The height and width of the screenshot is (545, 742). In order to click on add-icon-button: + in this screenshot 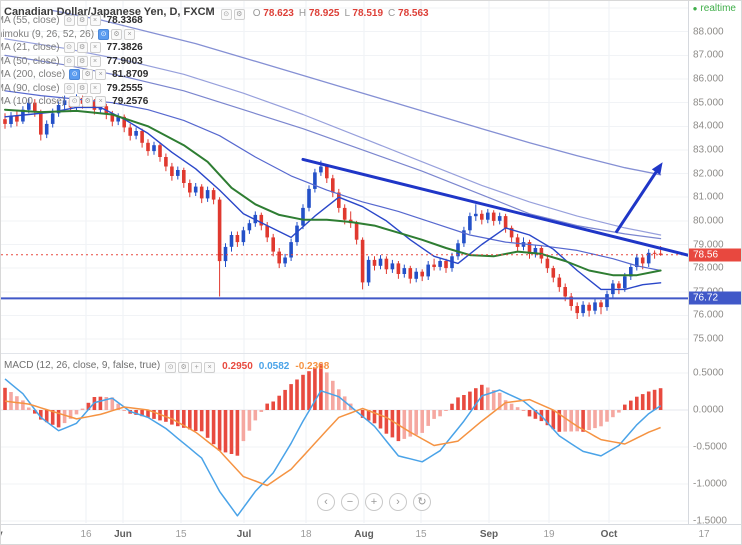, I will do `click(197, 367)`.